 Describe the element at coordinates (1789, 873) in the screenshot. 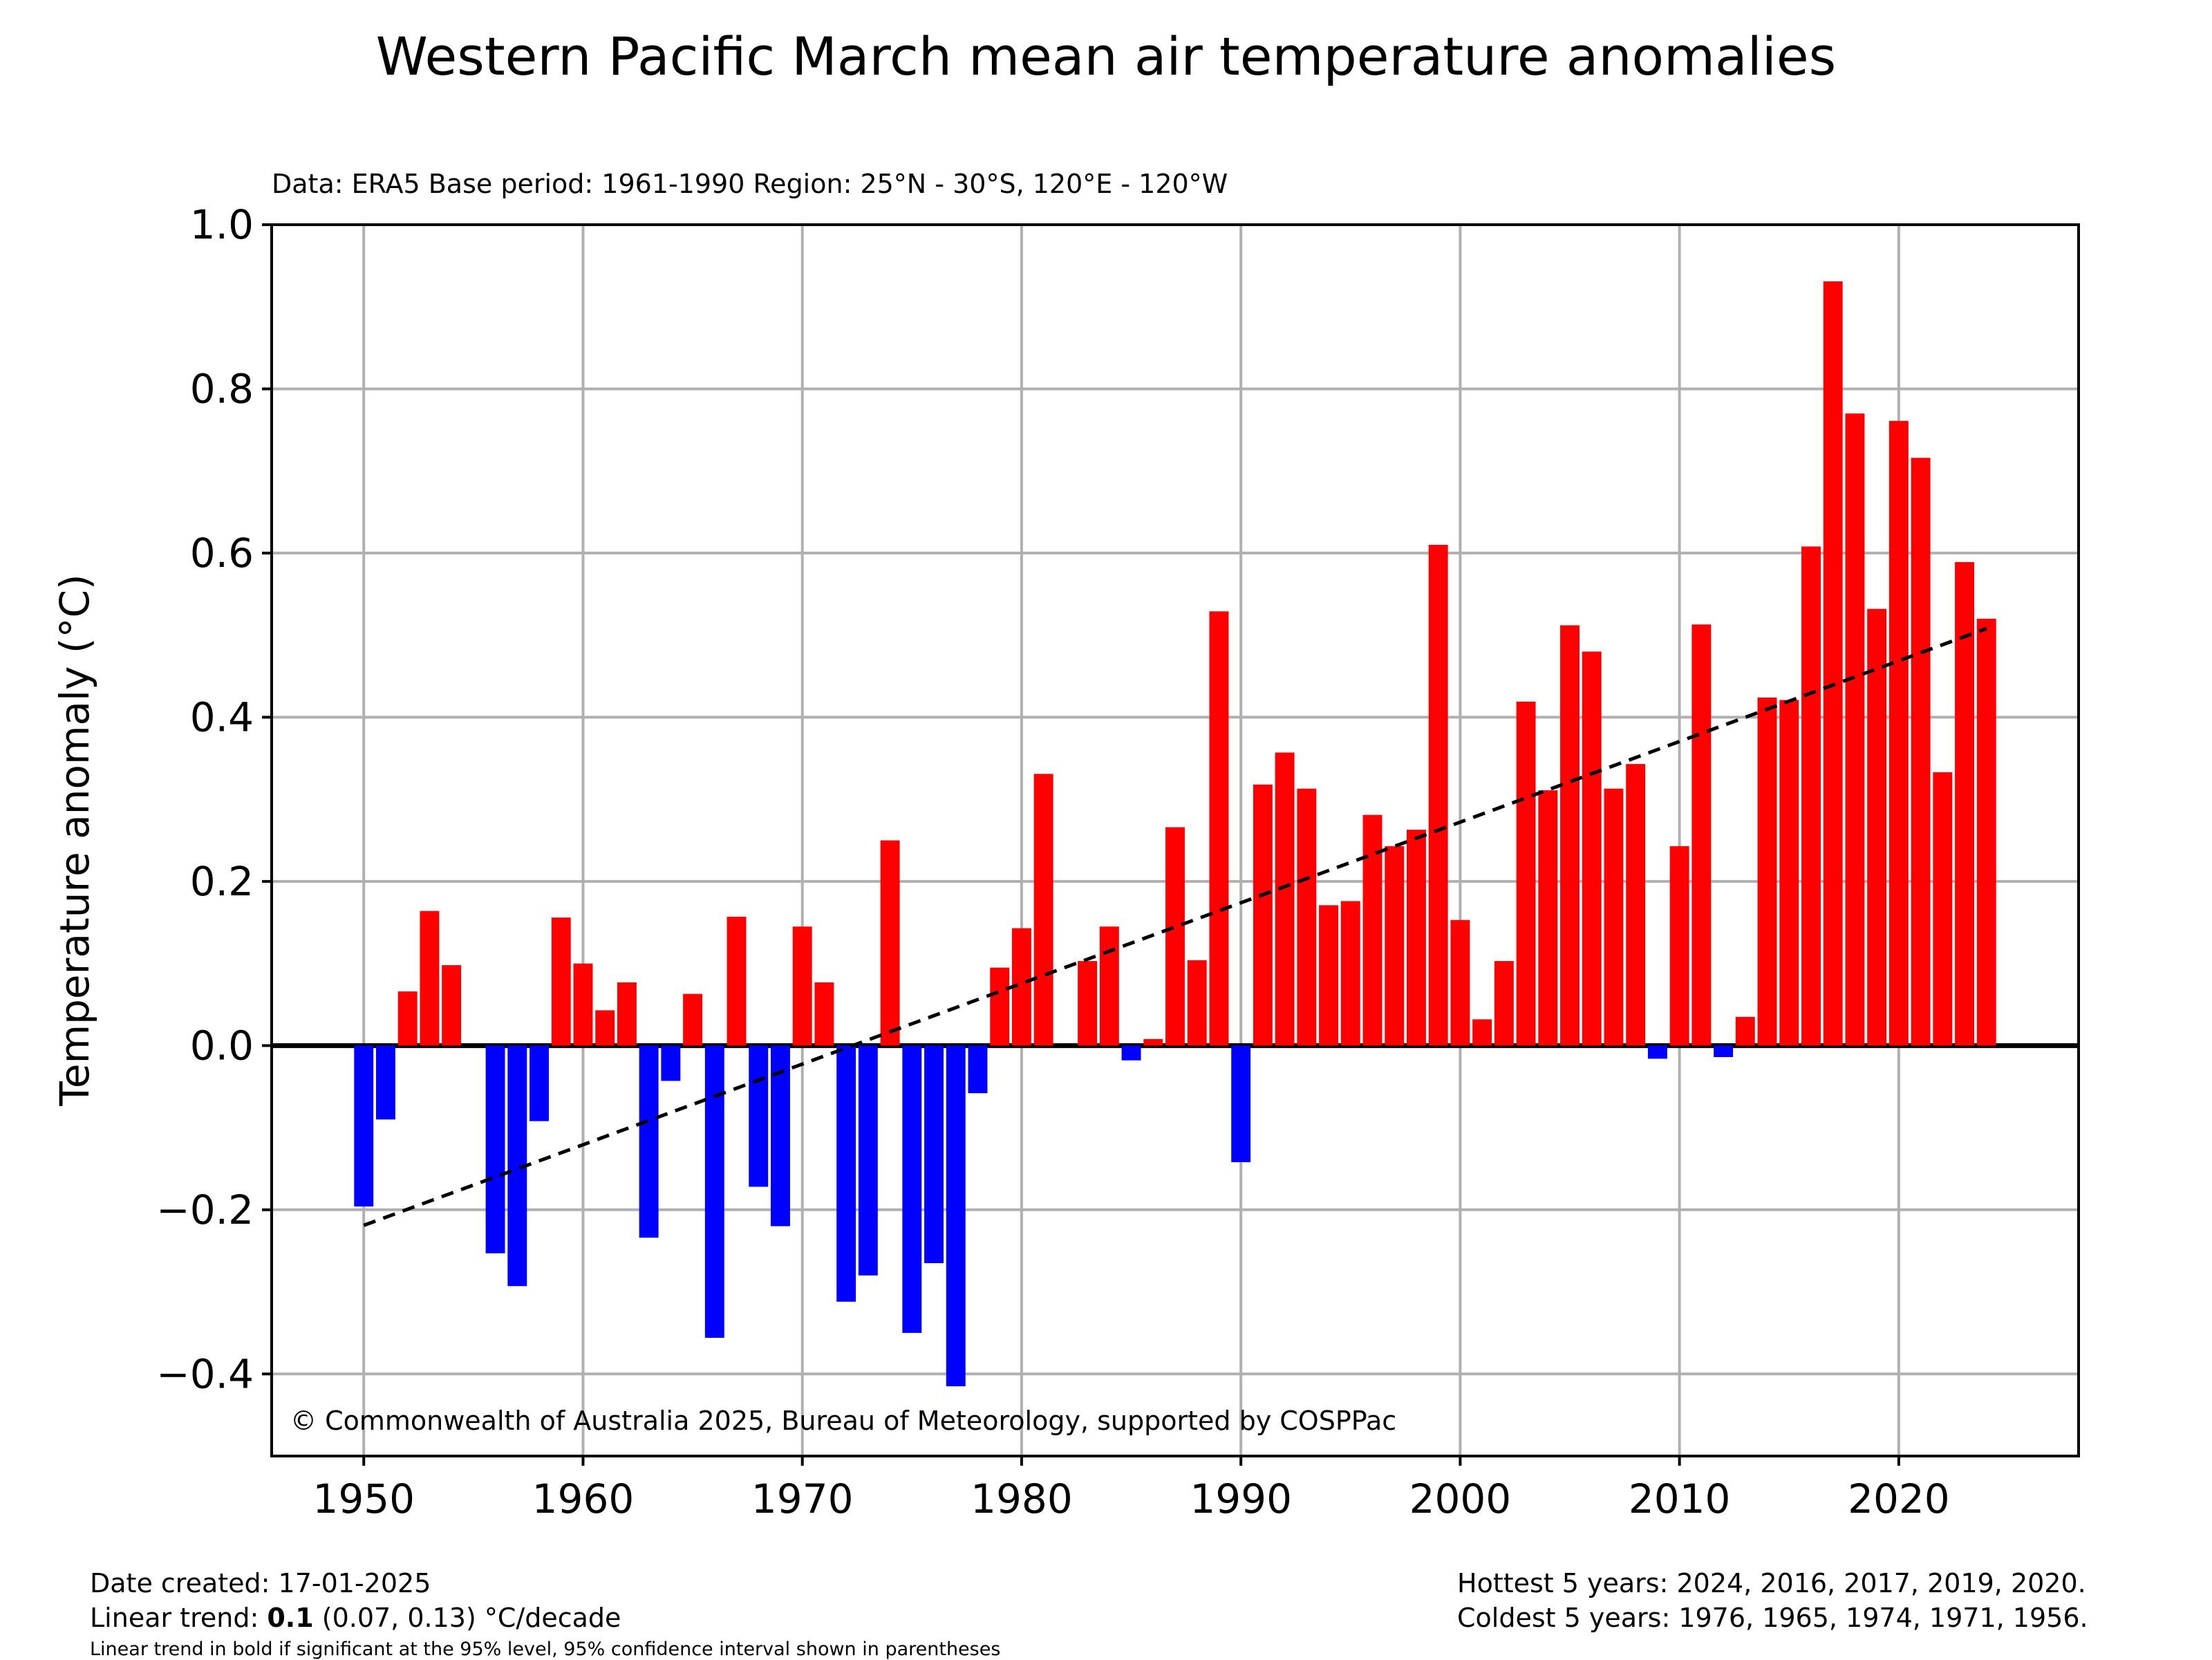

I see `bar-2015` at that location.